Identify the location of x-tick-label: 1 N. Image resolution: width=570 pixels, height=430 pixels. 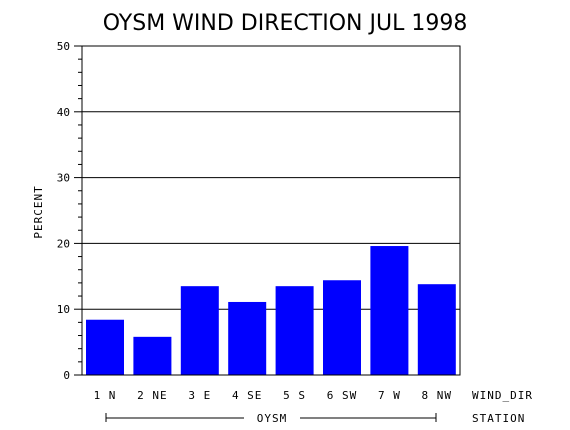
(105, 395).